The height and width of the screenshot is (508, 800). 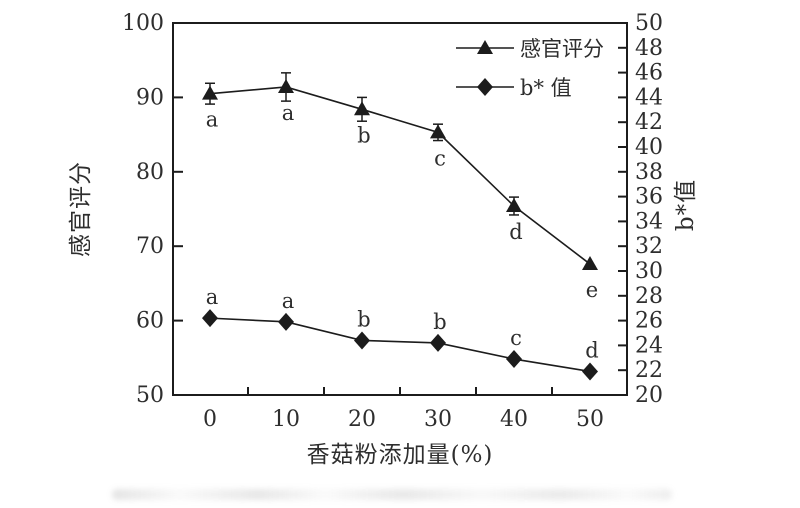 What do you see at coordinates (649, 23) in the screenshot?
I see `right-axis-tick-label: 50` at bounding box center [649, 23].